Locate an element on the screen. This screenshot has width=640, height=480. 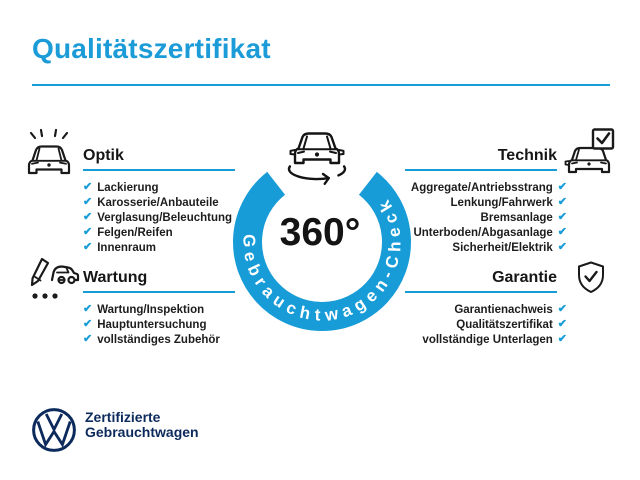
page-title: Qualitätszertifikat is located at coordinates (151, 48).